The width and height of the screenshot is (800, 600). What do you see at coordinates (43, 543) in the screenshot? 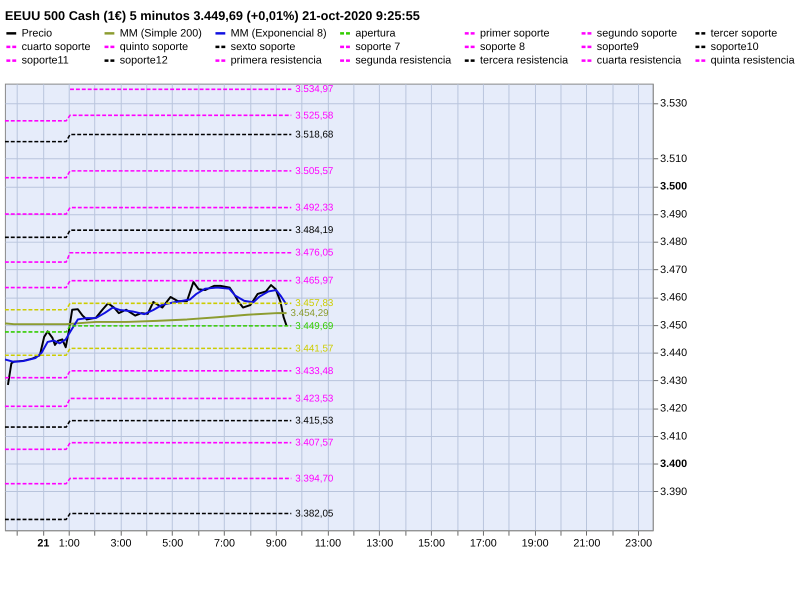
I see `x-tick-label: 21` at bounding box center [43, 543].